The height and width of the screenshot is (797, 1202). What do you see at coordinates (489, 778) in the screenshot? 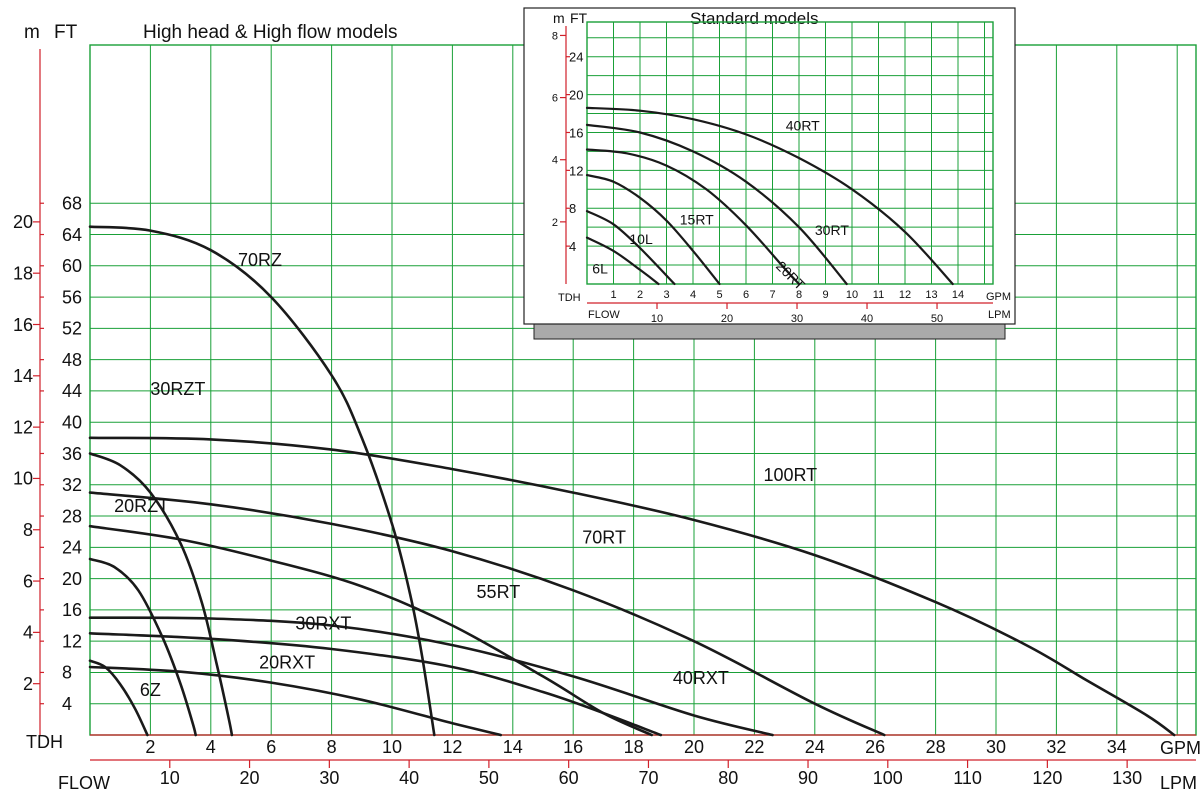
I see `lpm-tick-label: 50` at bounding box center [489, 778].